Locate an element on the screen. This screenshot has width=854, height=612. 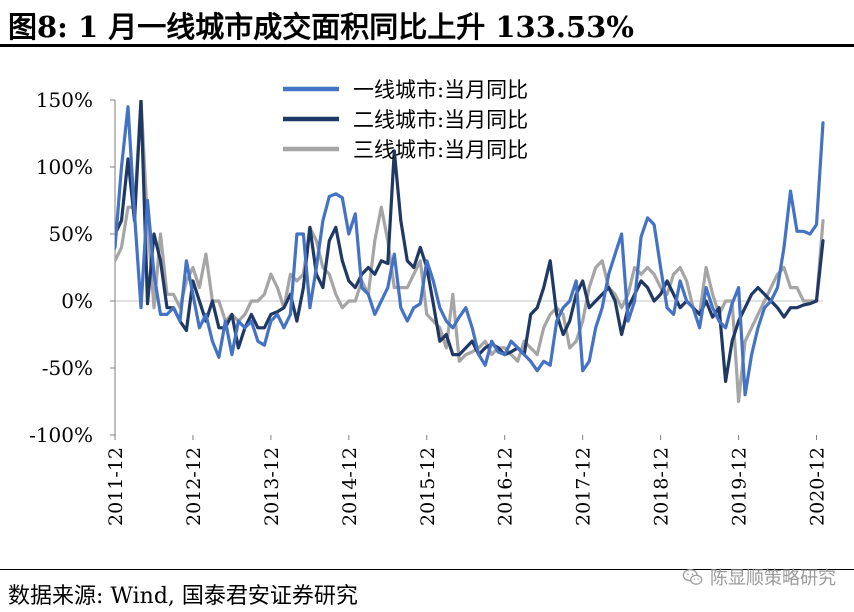
x-tick-label: 2016-12 is located at coordinates (506, 486).